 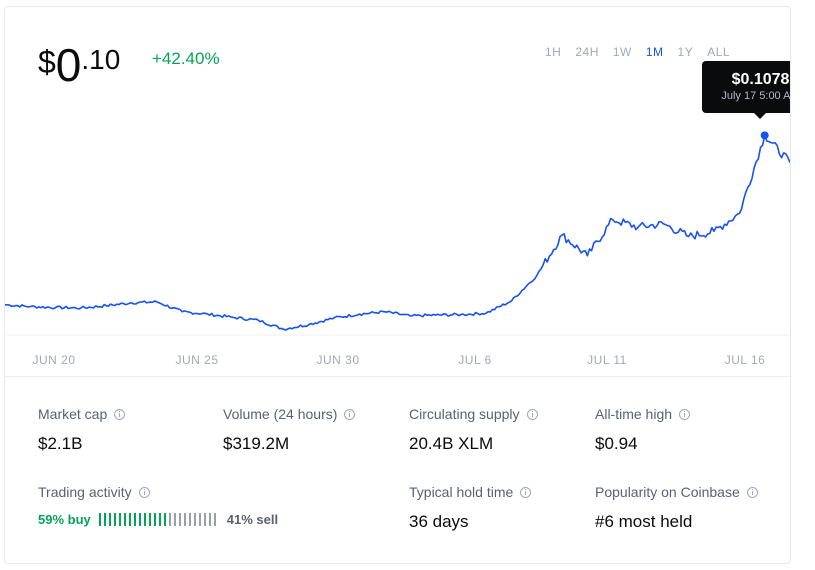 I want to click on range-1h: 1H, so click(x=553, y=52).